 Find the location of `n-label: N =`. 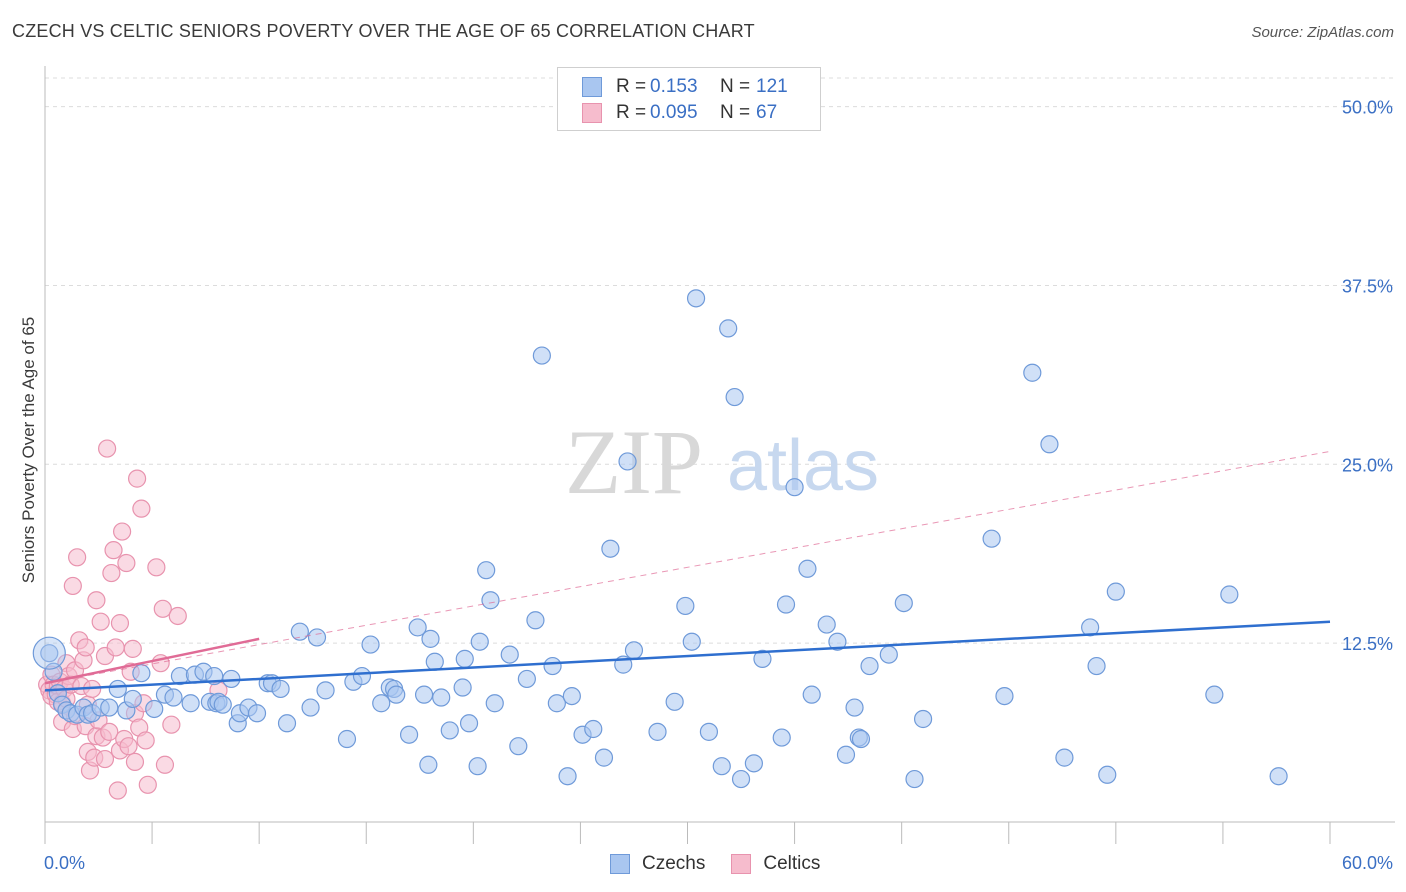

n-label: N = is located at coordinates (735, 112).